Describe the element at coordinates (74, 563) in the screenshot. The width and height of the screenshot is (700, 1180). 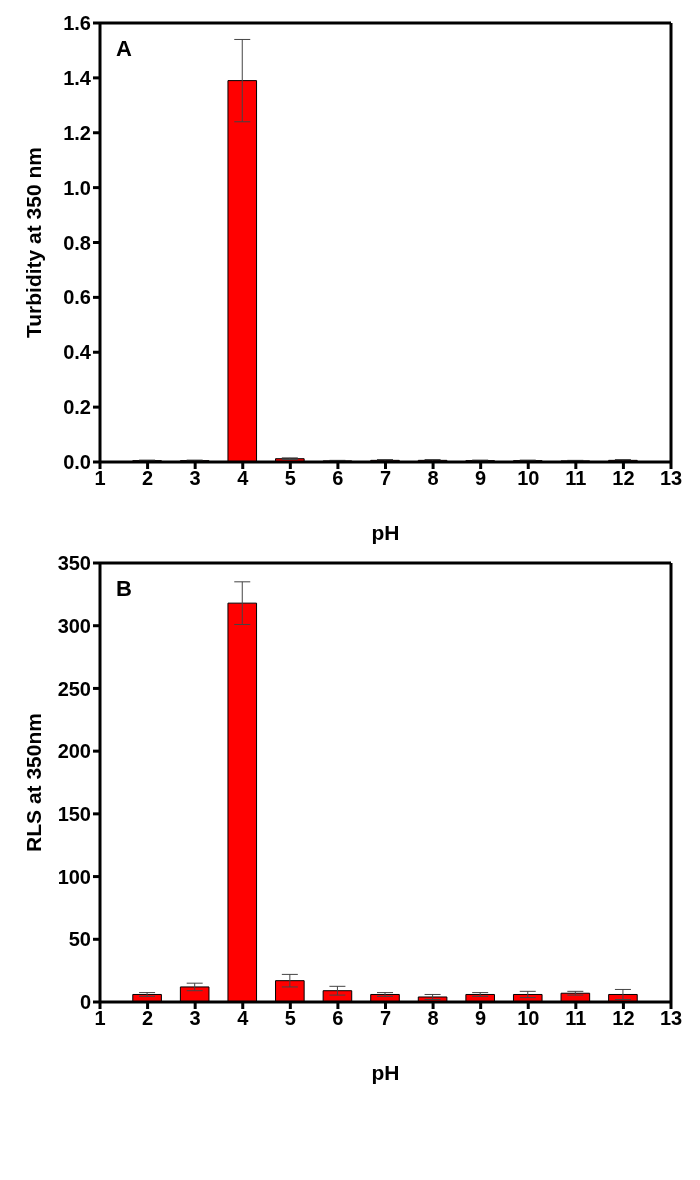
I see `y-tick-label: 350` at that location.